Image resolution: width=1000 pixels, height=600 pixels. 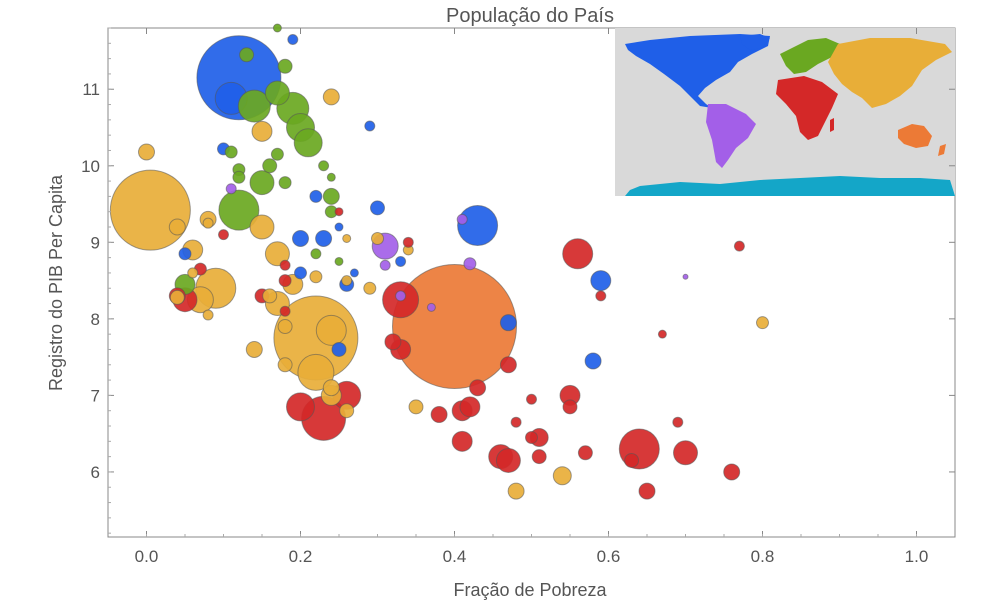 What do you see at coordinates (915, 136) in the screenshot?
I see `map-region-oceania` at bounding box center [915, 136].